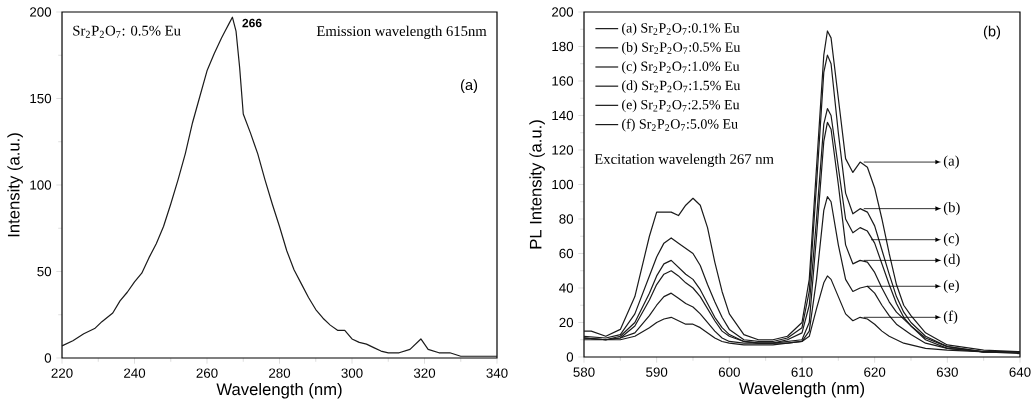  I want to click on annotation: (f), so click(950, 317).